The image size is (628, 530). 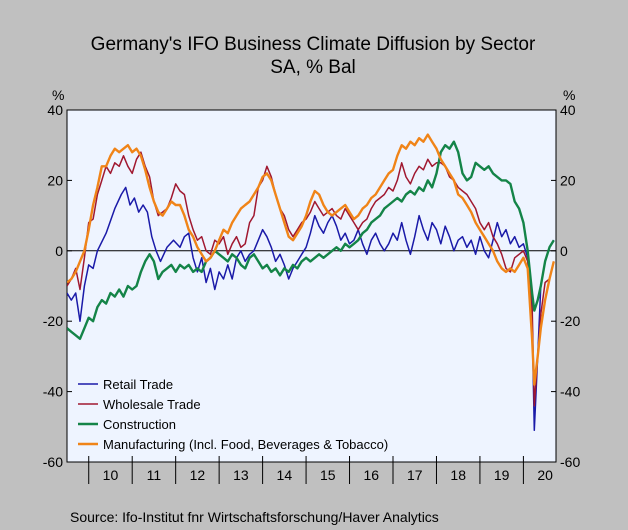 I want to click on x-tick-label: 11, so click(x=154, y=475).